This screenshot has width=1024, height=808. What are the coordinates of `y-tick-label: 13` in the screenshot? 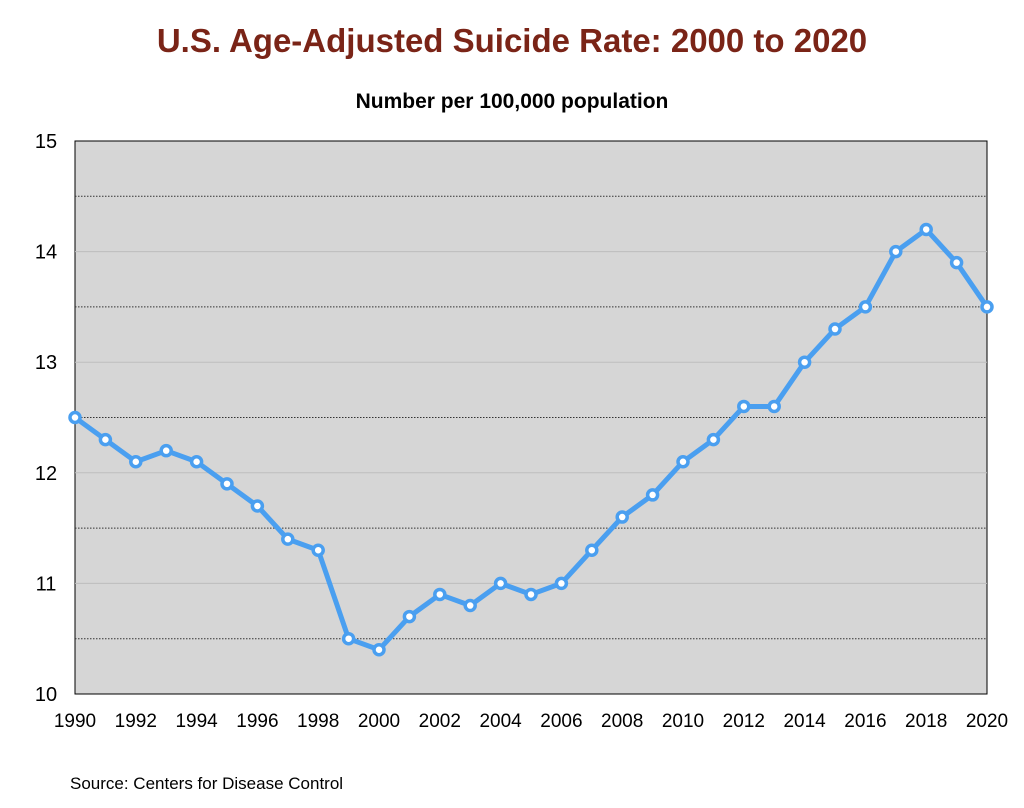 It's located at (46, 363).